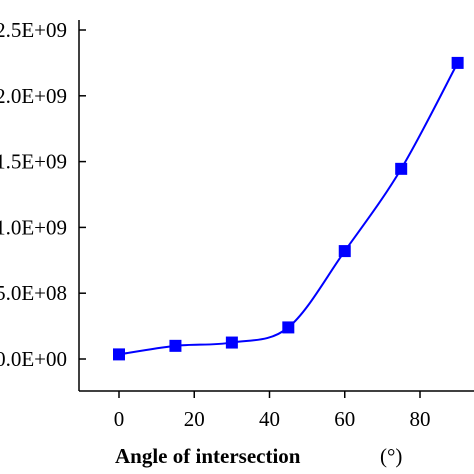 This screenshot has height=474, width=474. I want to click on x-axis-title: Angle of intersection, so click(208, 456).